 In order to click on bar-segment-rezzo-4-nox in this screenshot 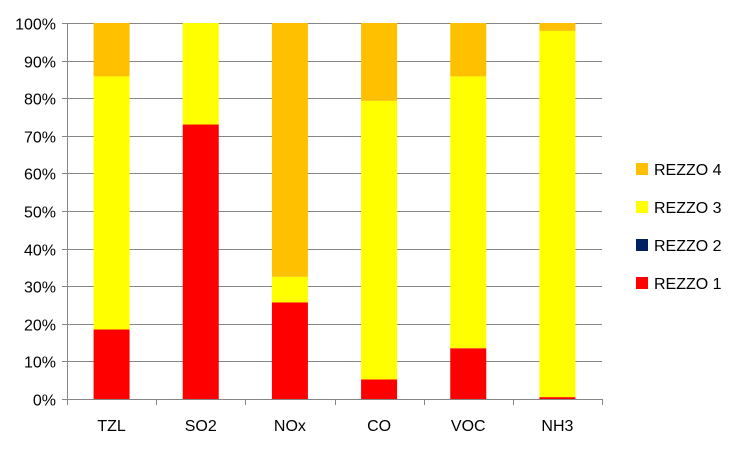, I will do `click(289, 150)`.